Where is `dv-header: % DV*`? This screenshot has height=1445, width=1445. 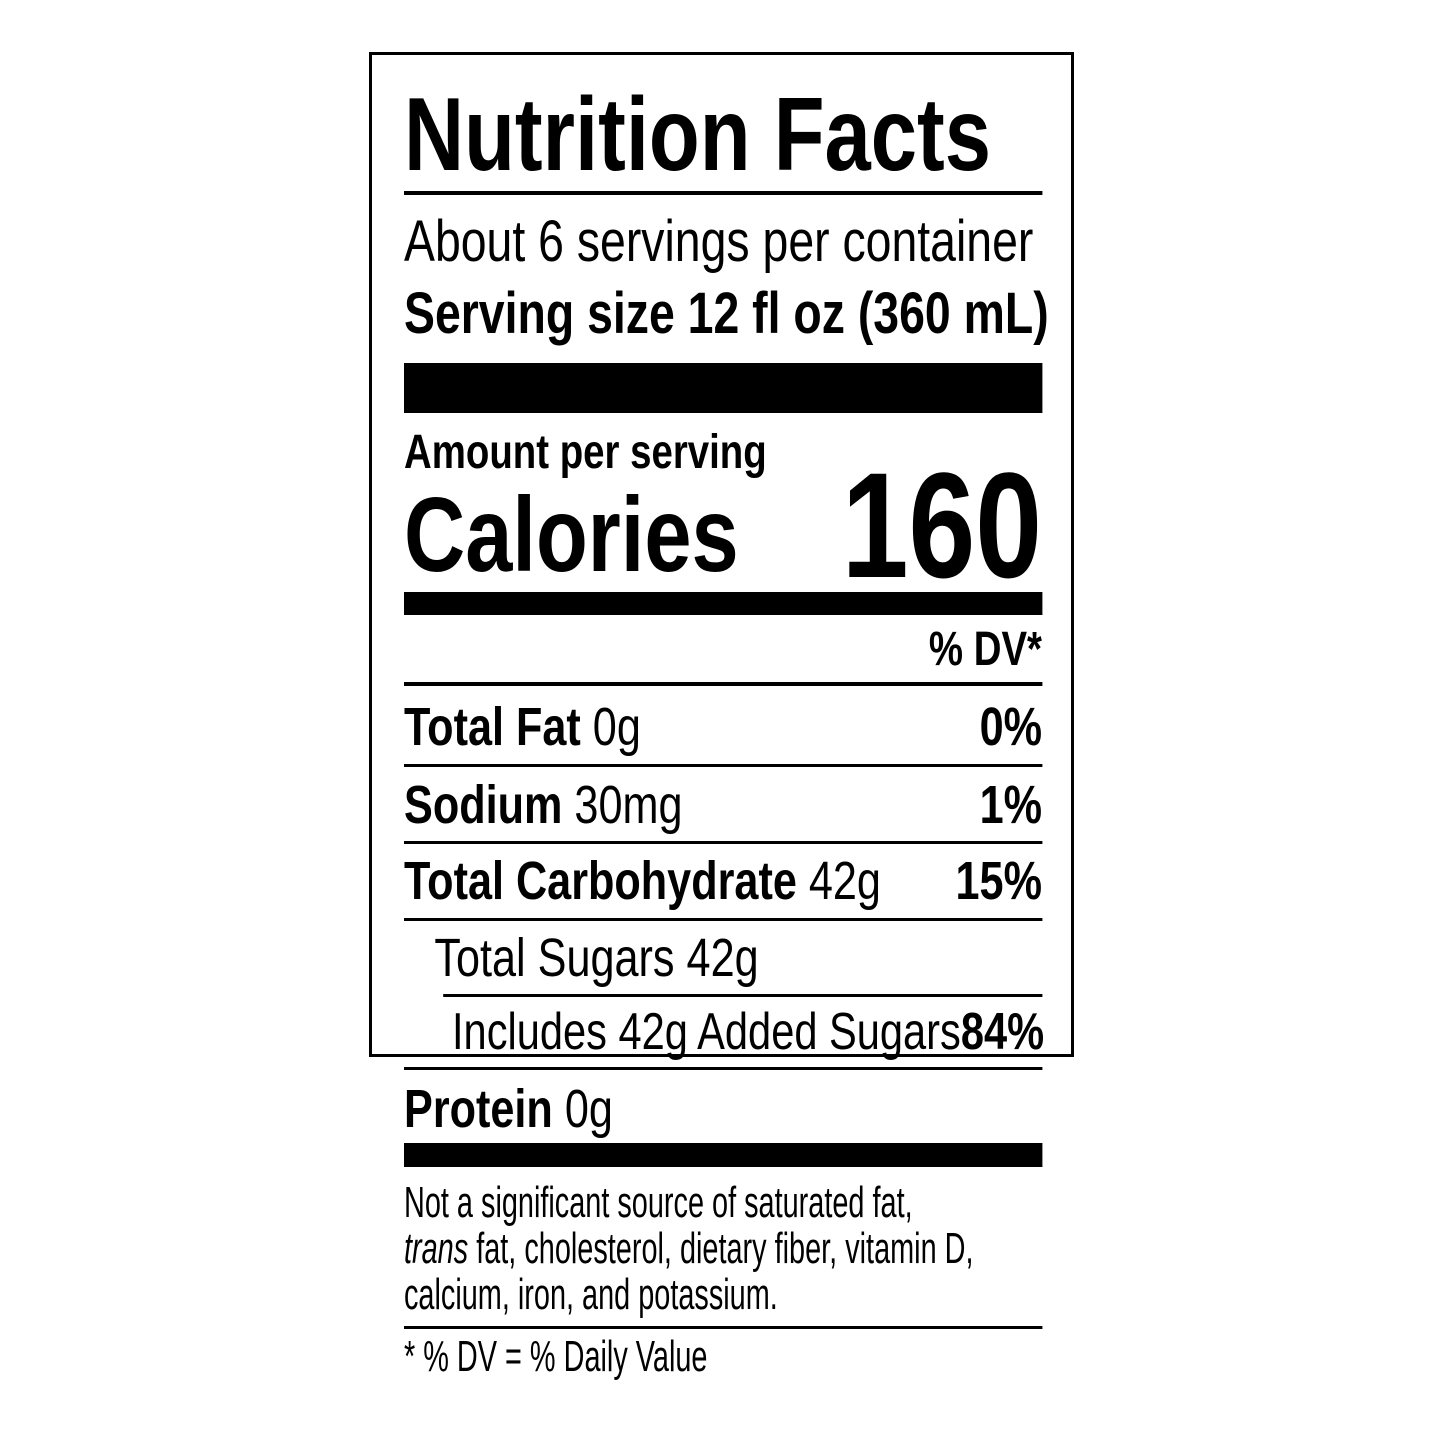 dv-header: % DV* is located at coordinates (985, 649).